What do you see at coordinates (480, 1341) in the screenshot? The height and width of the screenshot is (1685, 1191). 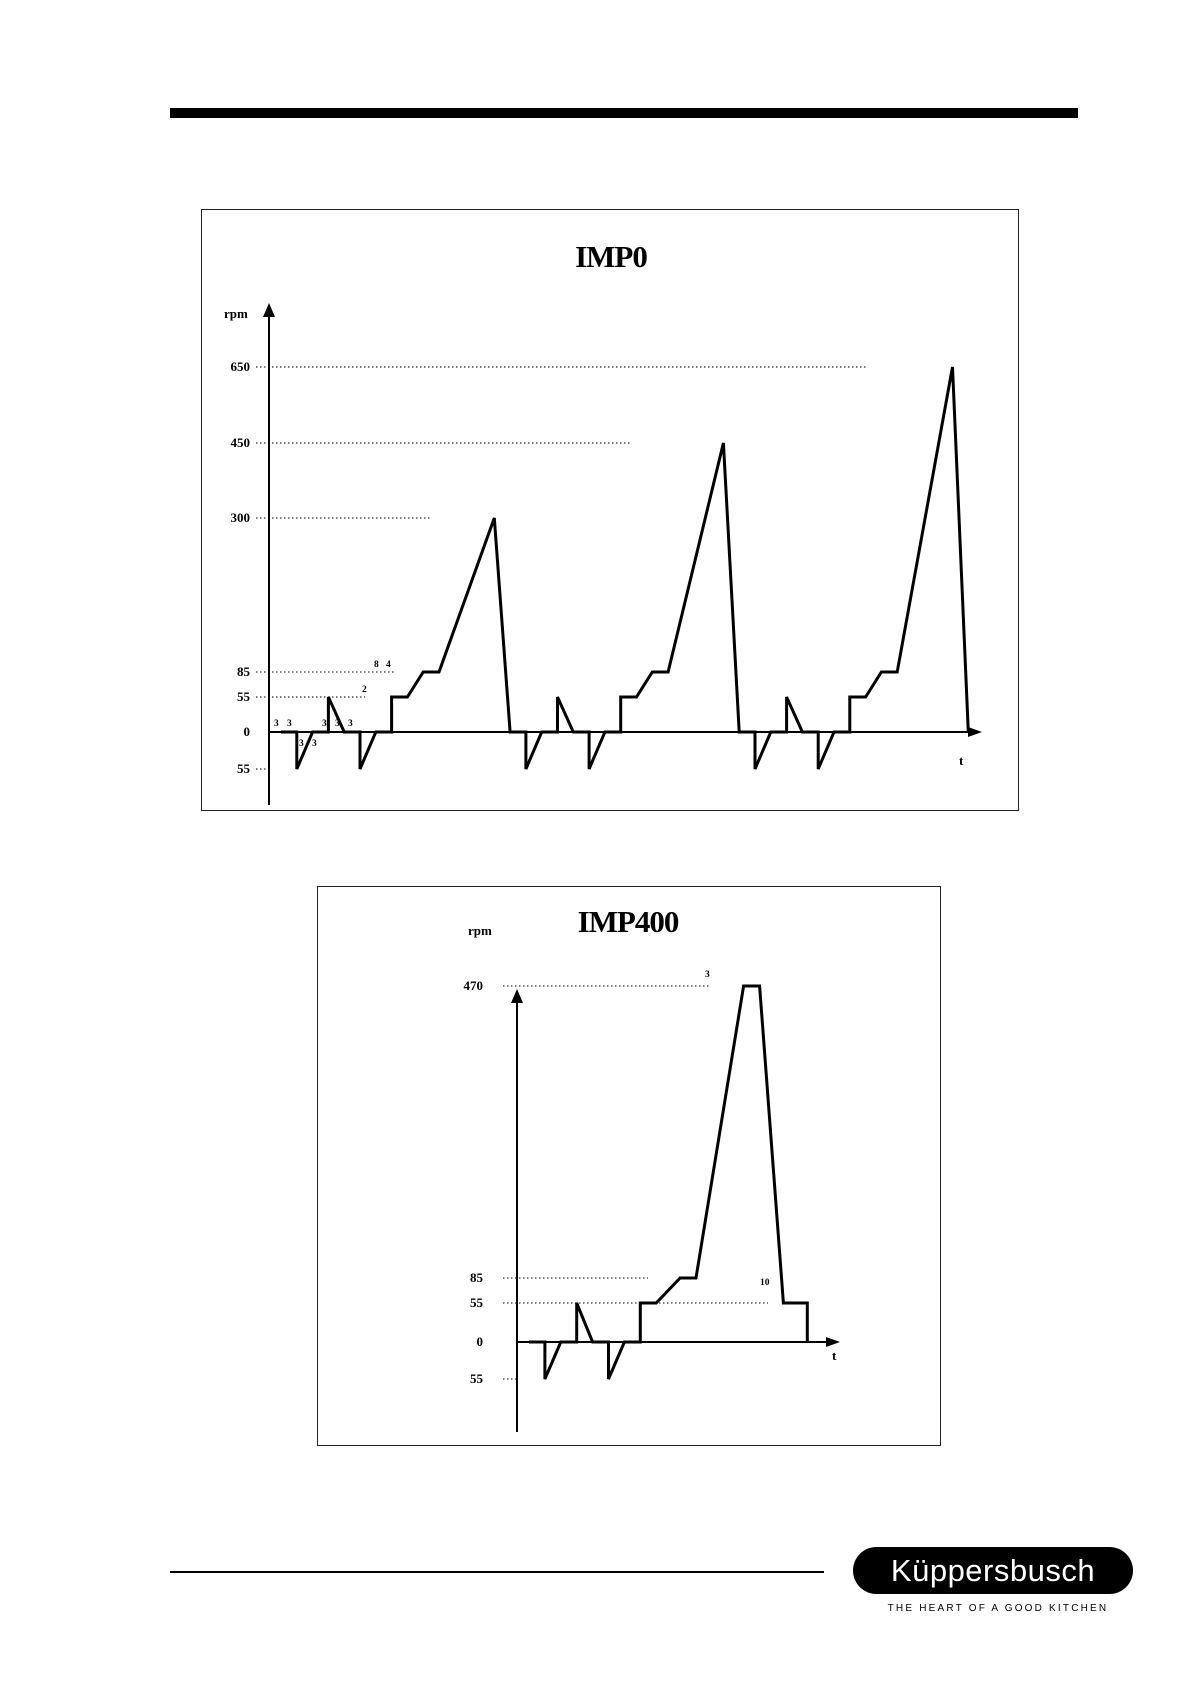 I see `imp400-tick-label: 0` at bounding box center [480, 1341].